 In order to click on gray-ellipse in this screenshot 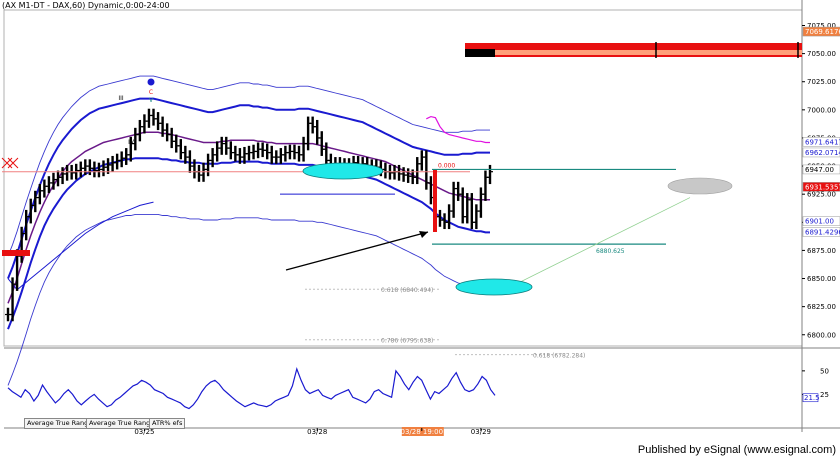, I will do `click(700, 186)`.